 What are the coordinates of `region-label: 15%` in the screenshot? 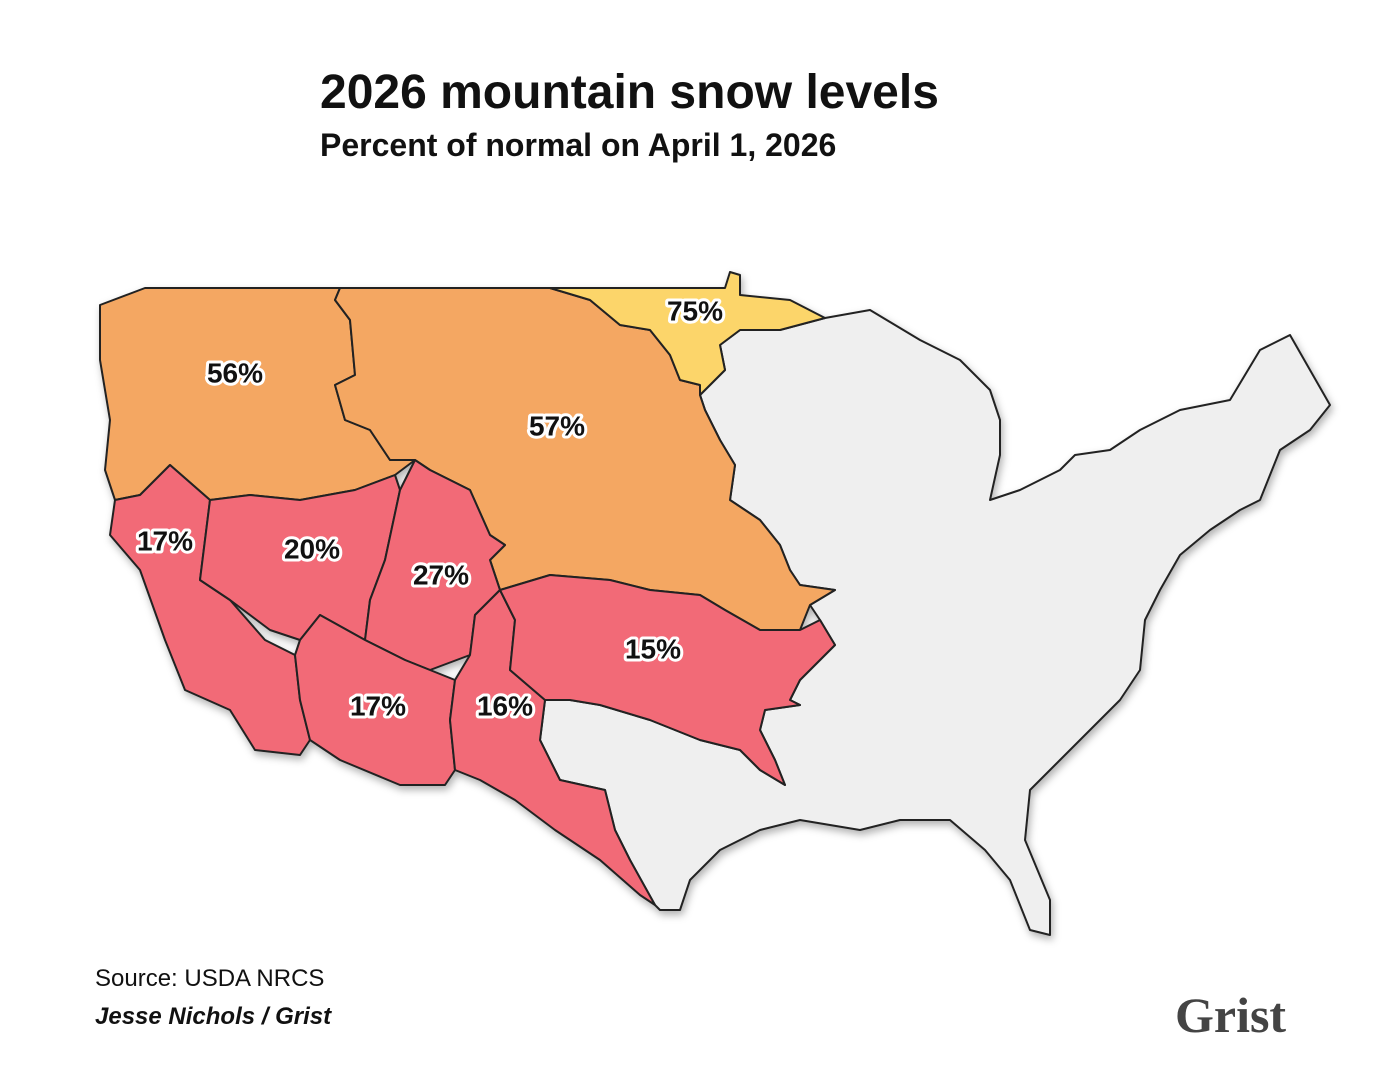 It's located at (653, 648).